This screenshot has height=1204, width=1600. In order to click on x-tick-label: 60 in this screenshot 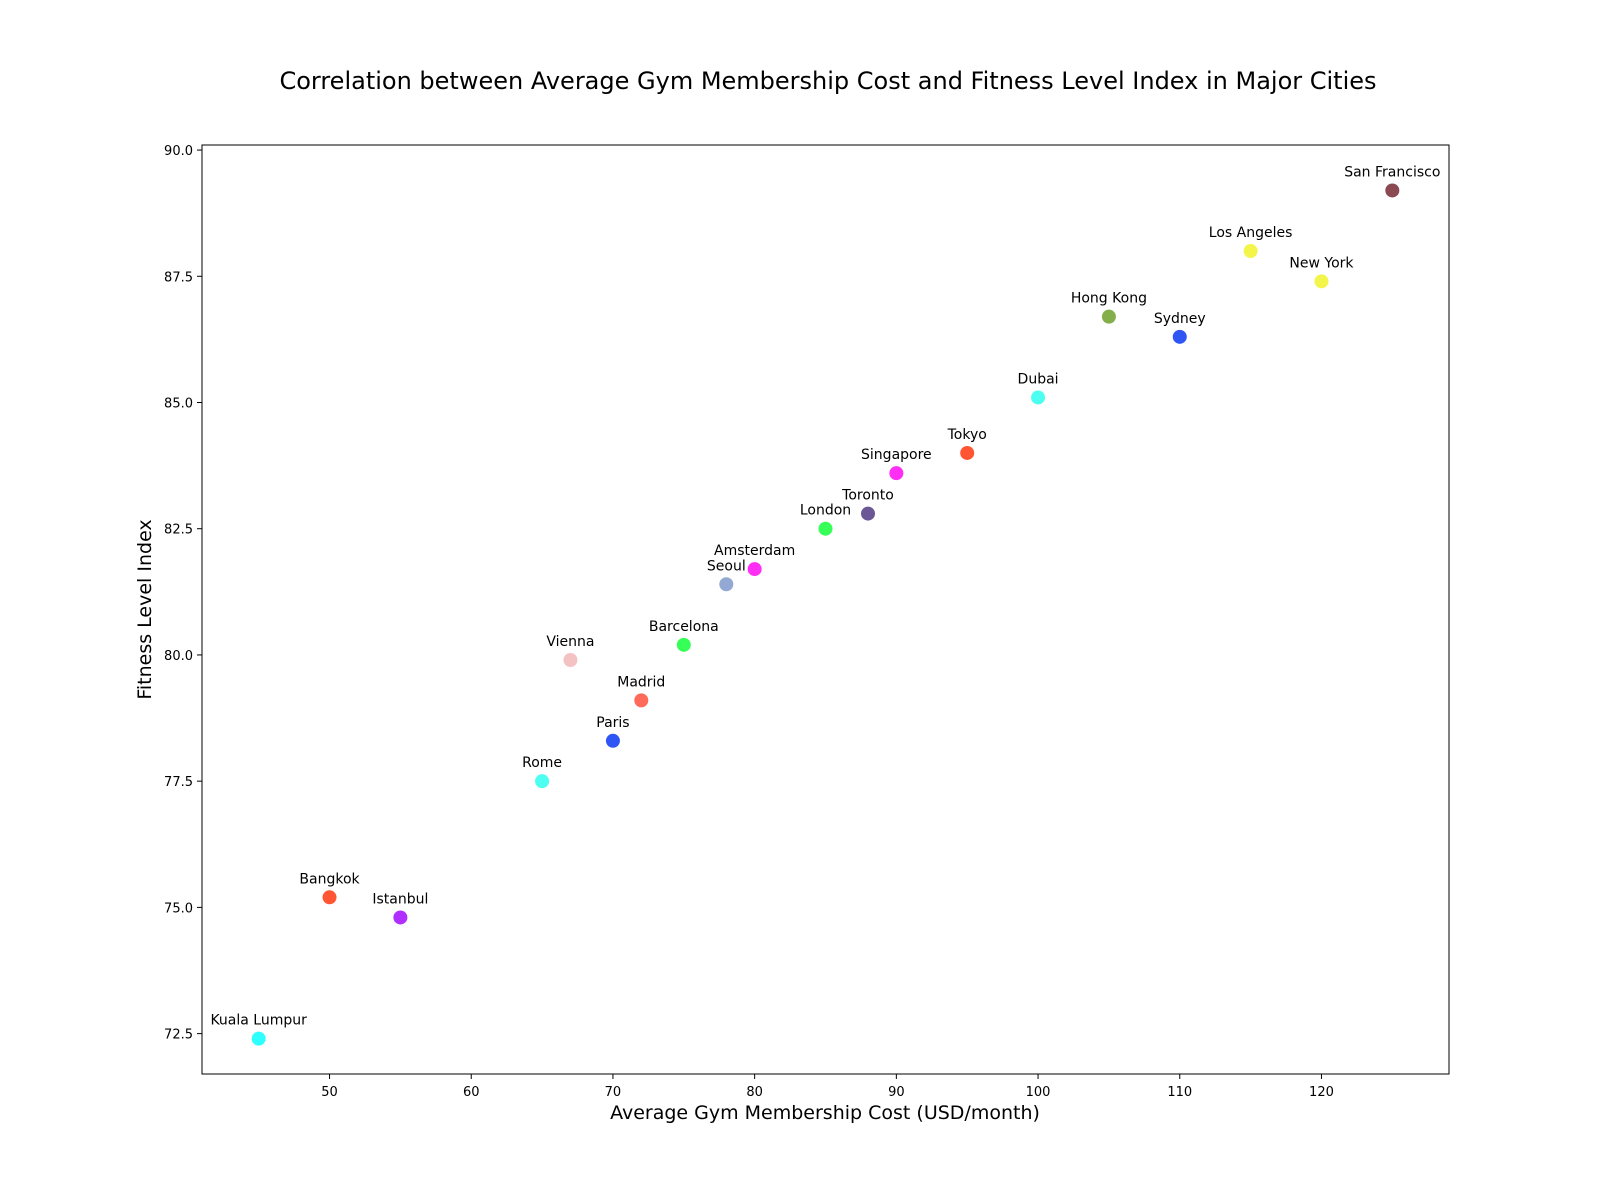, I will do `click(471, 1092)`.